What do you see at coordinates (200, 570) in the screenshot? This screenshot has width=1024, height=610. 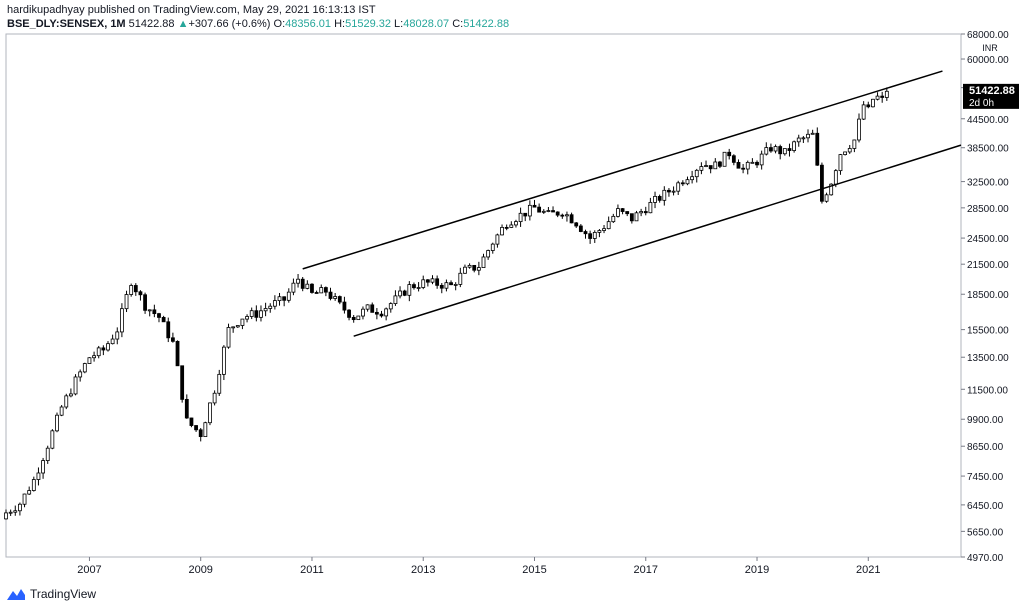 I see `x-tick-label: 2009` at bounding box center [200, 570].